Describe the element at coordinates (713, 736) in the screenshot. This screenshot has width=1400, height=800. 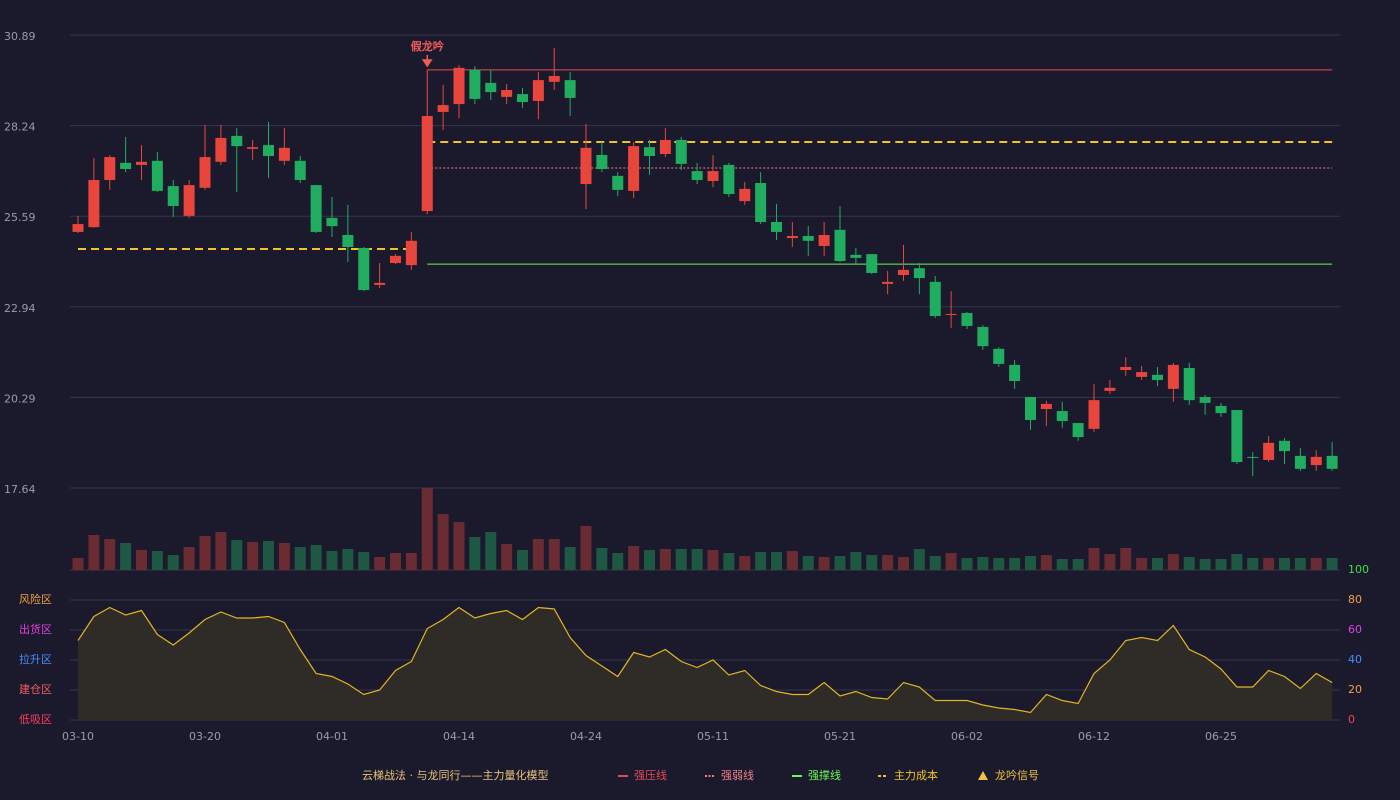
I see `x-tick-label: 05-11` at that location.